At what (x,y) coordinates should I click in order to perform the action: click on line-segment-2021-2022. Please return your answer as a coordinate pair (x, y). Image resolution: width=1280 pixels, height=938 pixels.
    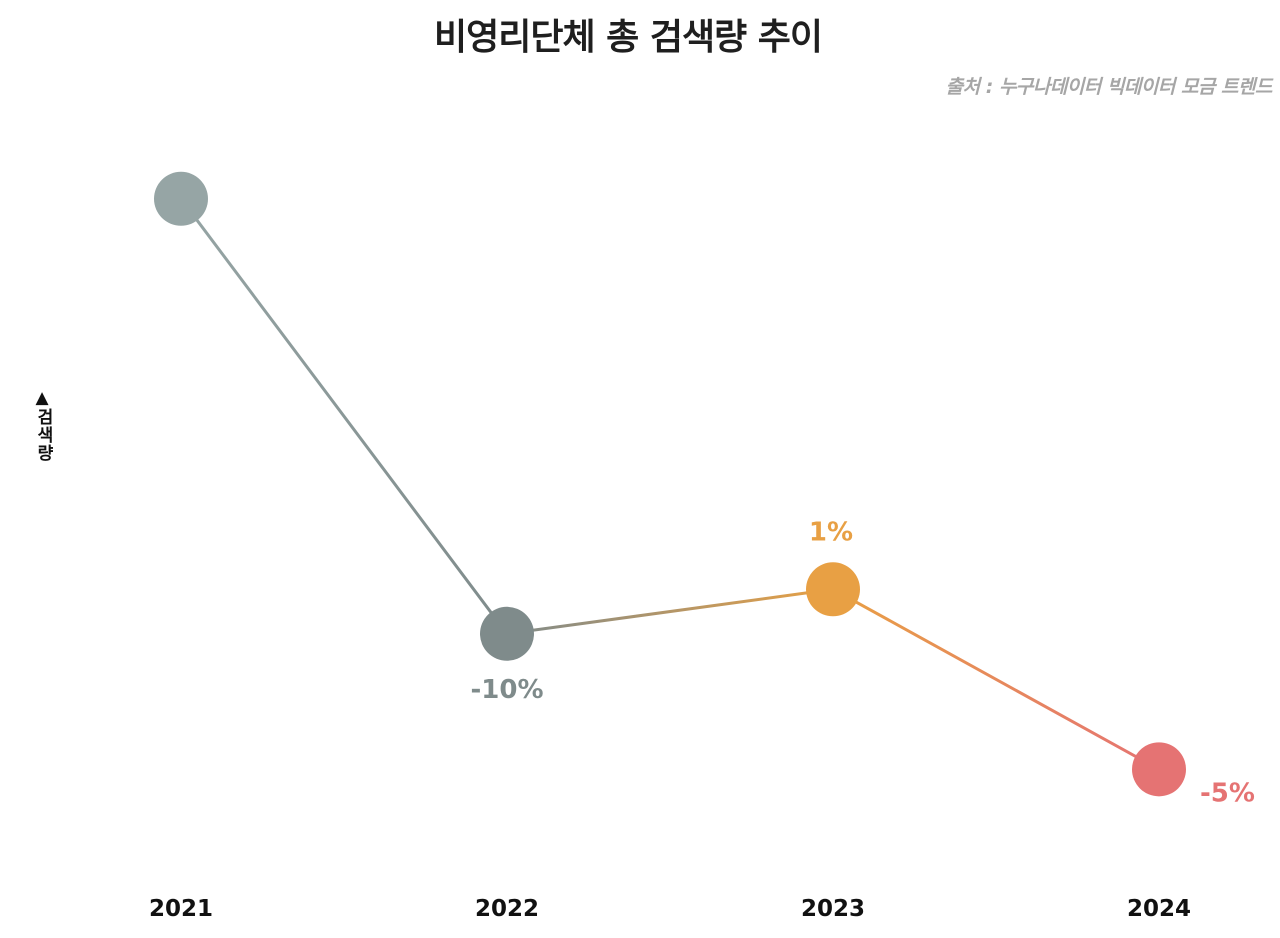
    Looking at the image, I should click on (344, 416).